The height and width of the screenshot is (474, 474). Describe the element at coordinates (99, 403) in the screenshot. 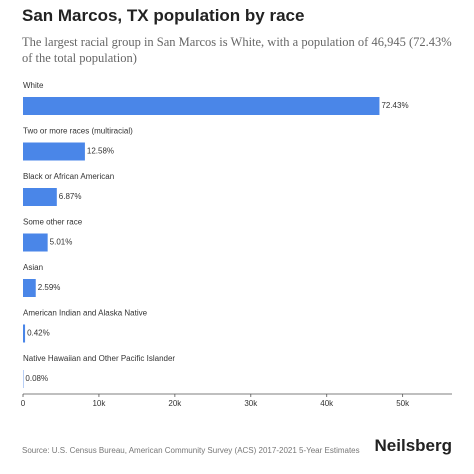

I see `x-tick-label: 10k` at that location.